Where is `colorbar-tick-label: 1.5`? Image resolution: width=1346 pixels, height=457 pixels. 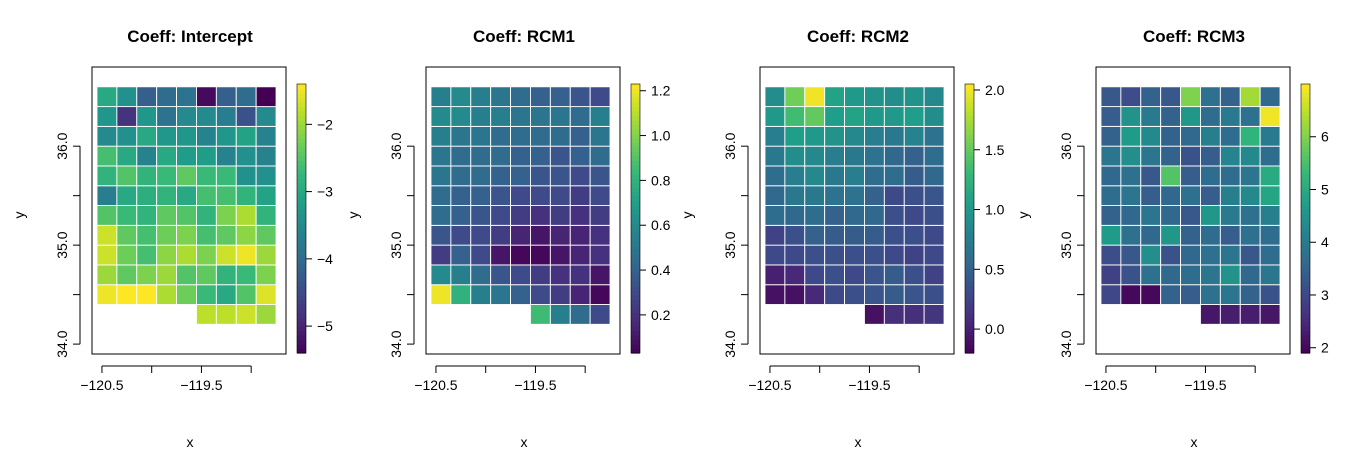 colorbar-tick-label: 1.5 is located at coordinates (995, 150).